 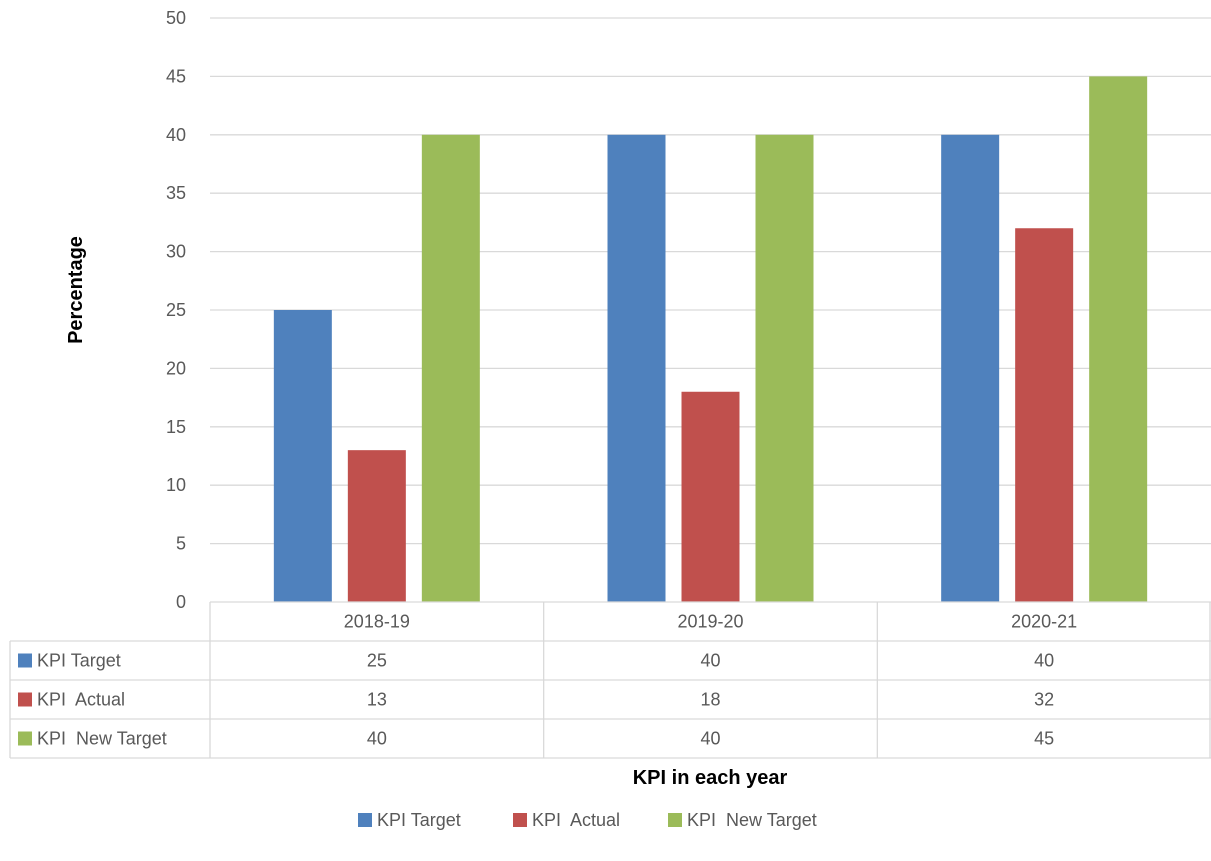 What do you see at coordinates (81, 700) in the screenshot?
I see `table-series-label: KPI Actual` at bounding box center [81, 700].